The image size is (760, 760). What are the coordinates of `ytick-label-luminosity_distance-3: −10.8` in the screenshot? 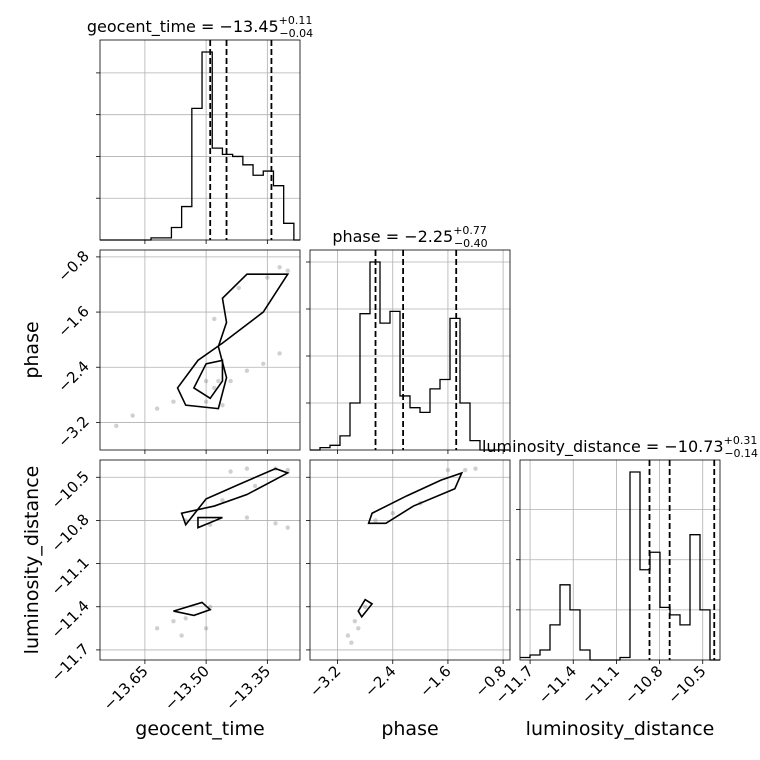 It's located at (70, 533).